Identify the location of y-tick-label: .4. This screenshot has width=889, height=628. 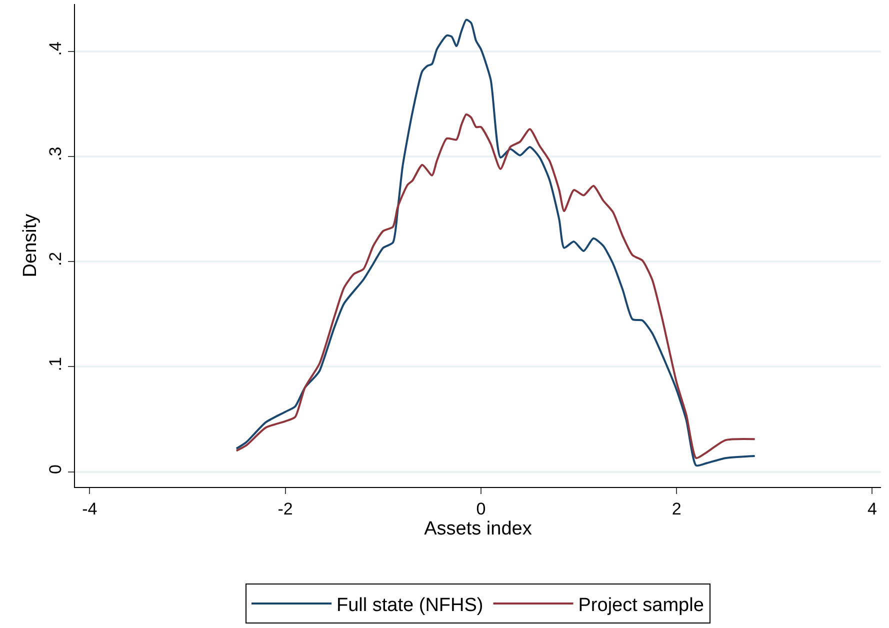
(56, 49).